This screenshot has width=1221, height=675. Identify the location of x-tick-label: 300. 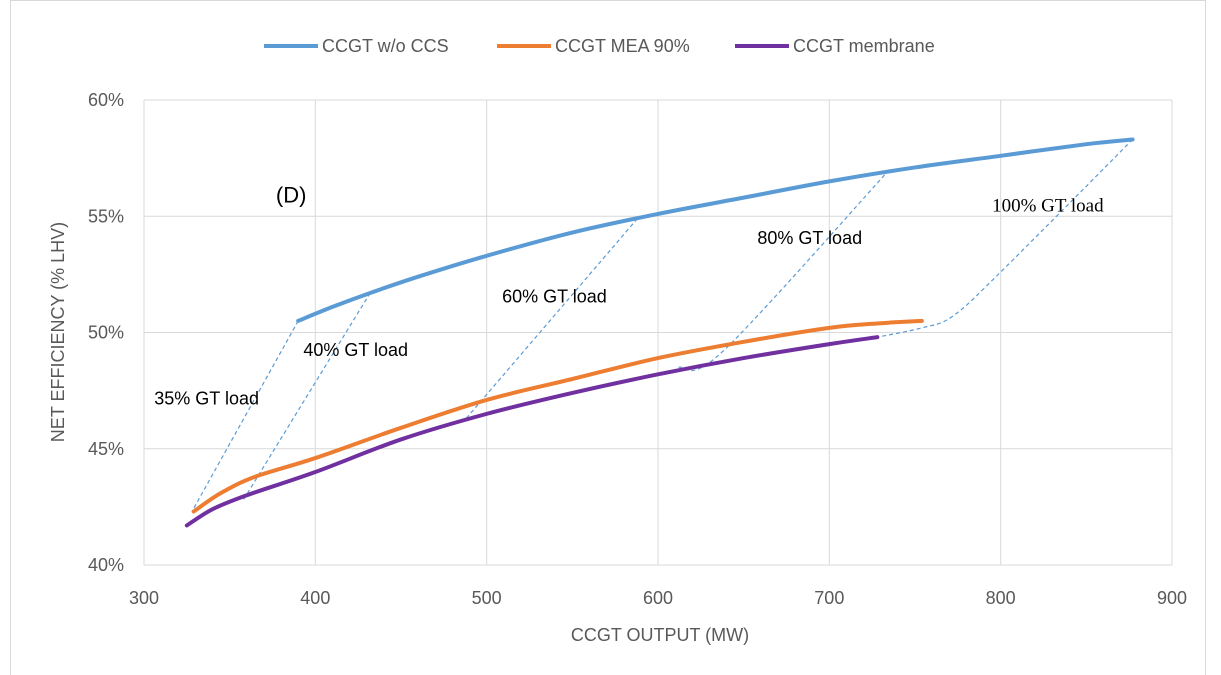
(144, 598).